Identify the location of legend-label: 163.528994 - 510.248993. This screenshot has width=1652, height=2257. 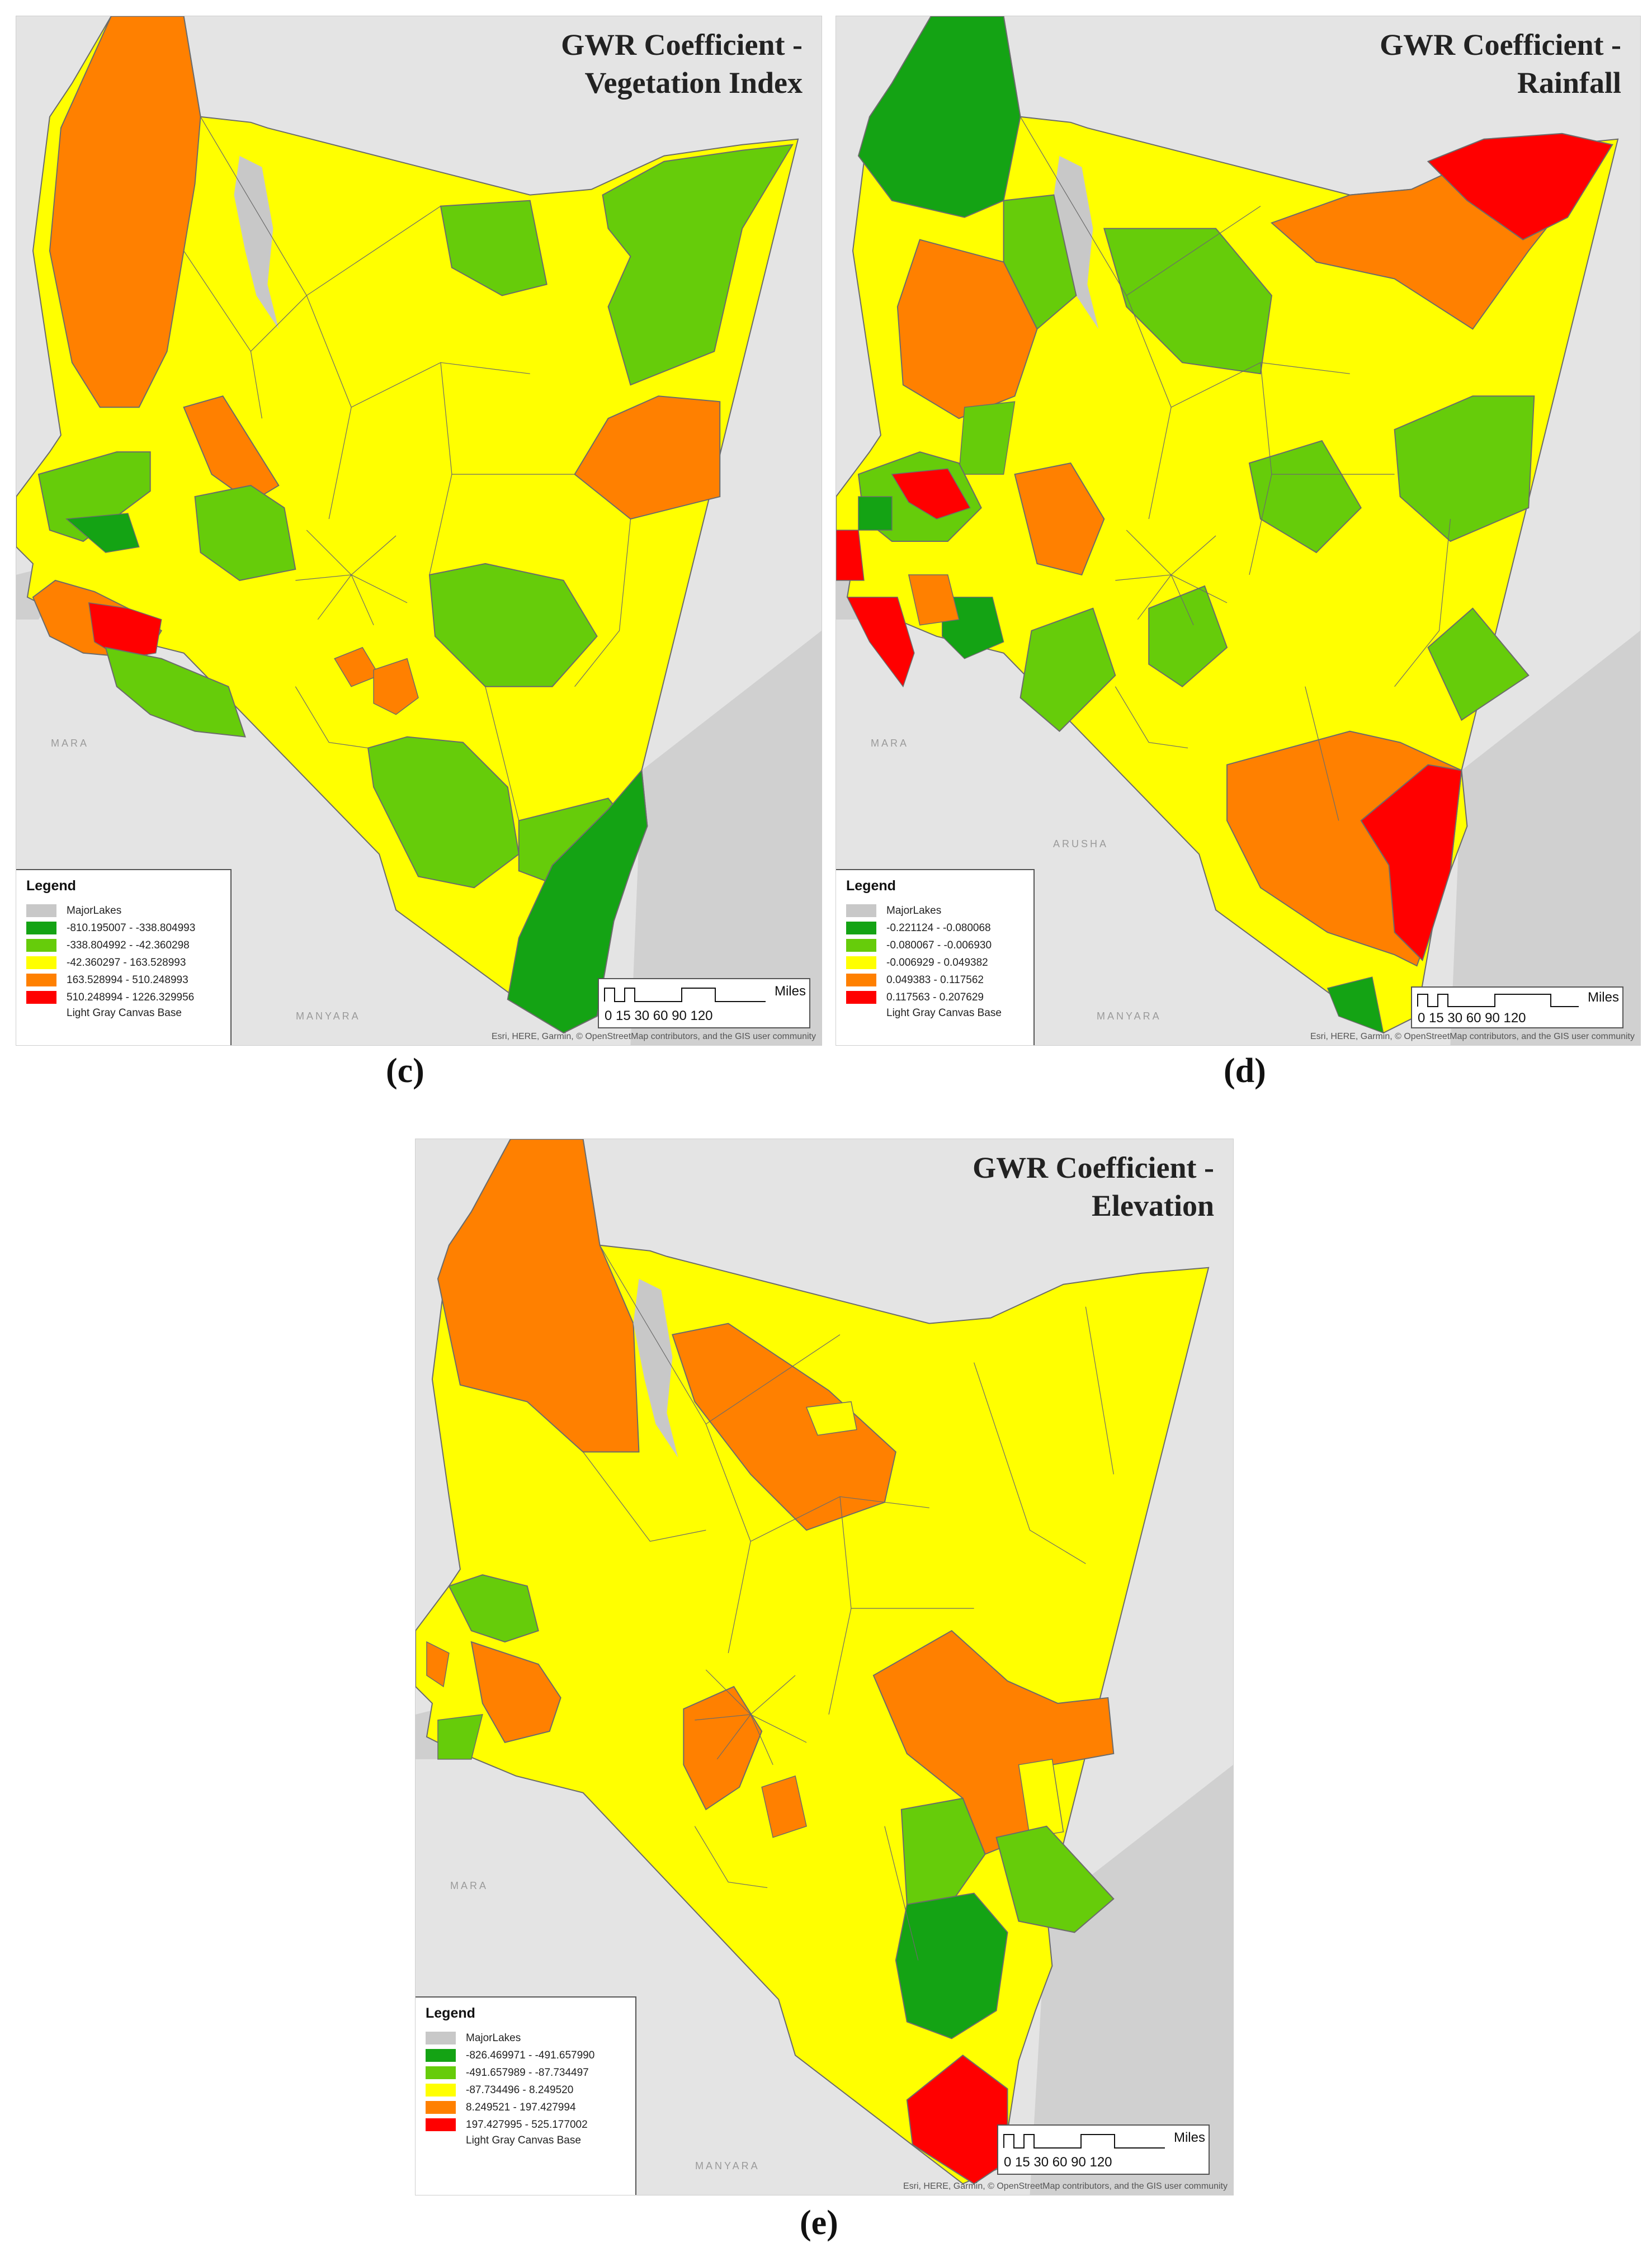
(127, 980).